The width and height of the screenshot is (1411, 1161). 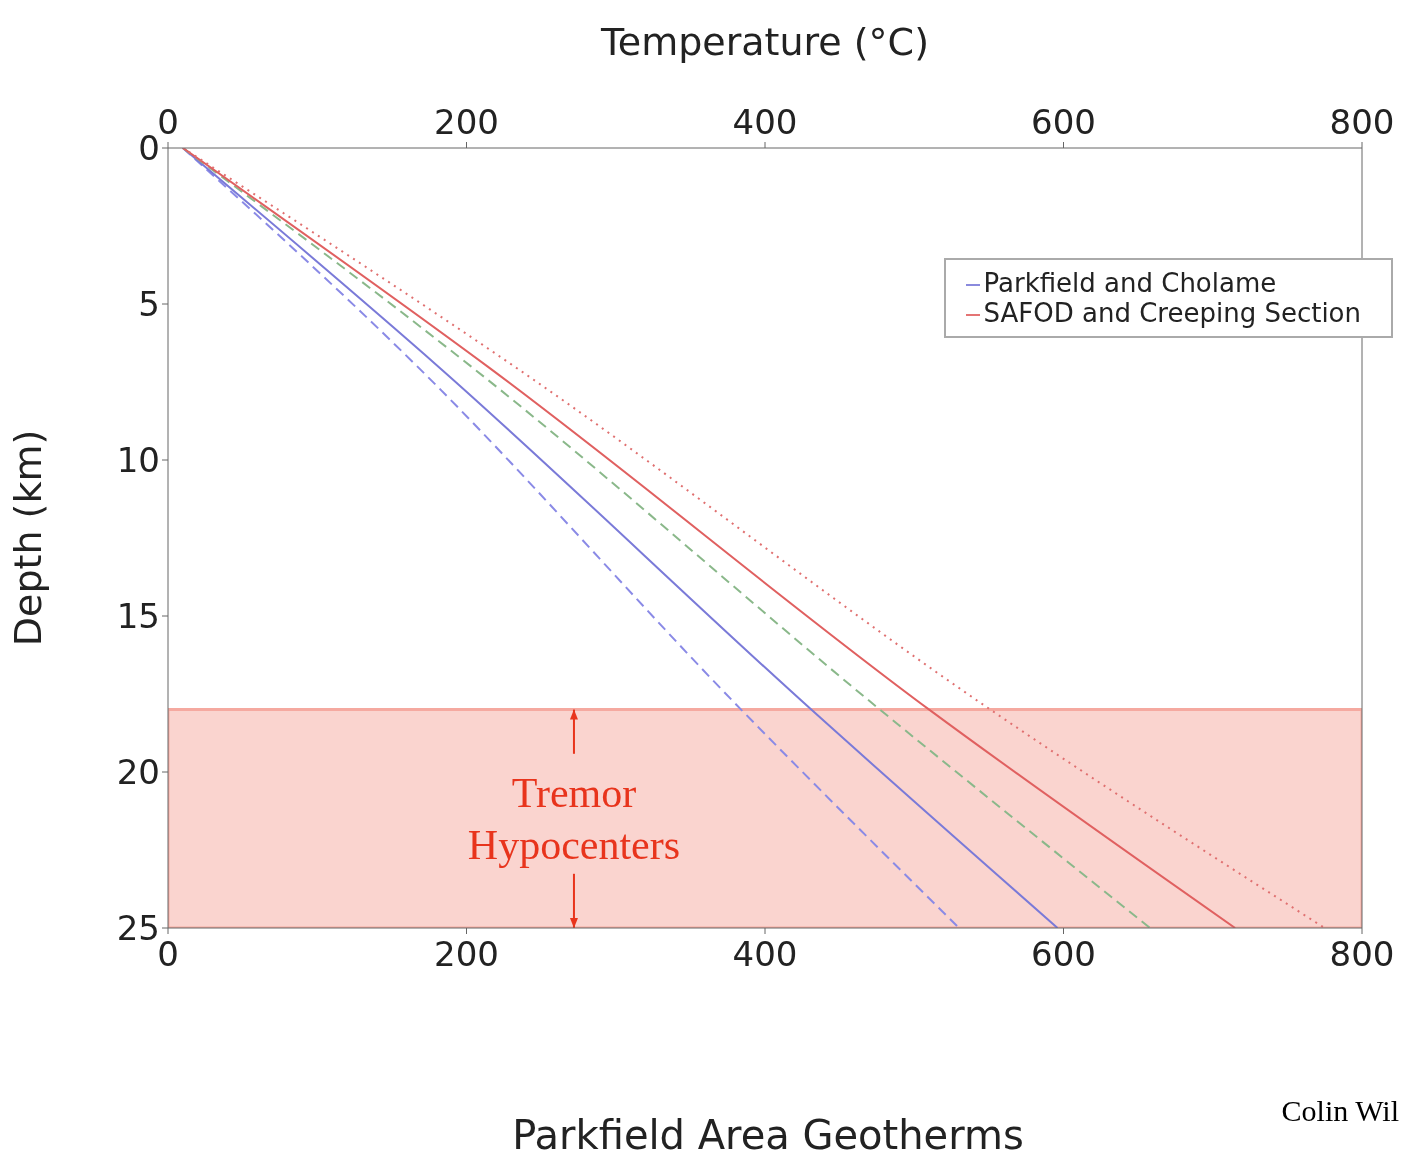 What do you see at coordinates (765, 122) in the screenshot?
I see `x-tick-label: 400` at bounding box center [765, 122].